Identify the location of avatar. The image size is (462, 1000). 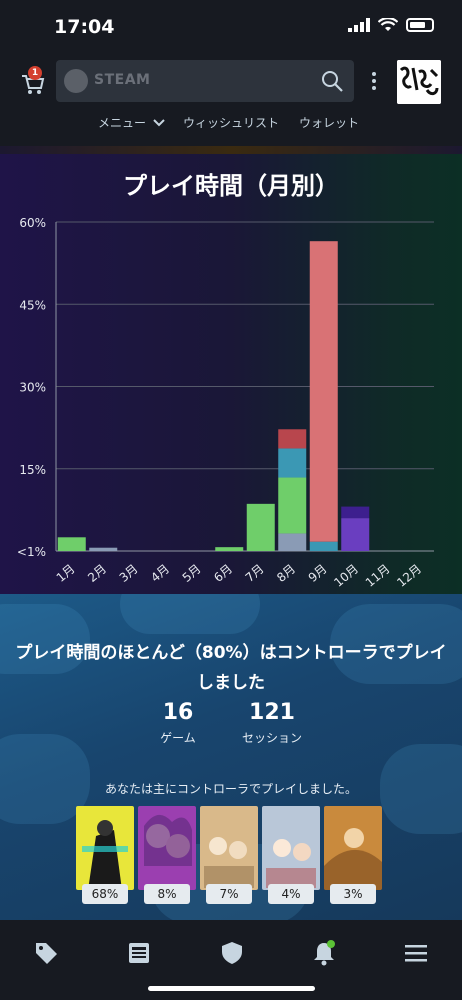
(419, 82).